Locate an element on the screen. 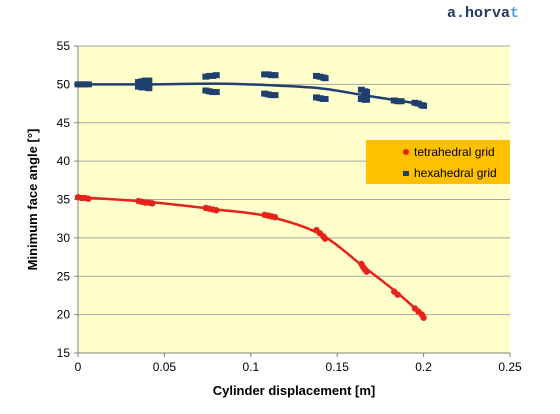 This screenshot has height=414, width=560. legend-label-tetrahedral: tetrahedral grid is located at coordinates (454, 152).